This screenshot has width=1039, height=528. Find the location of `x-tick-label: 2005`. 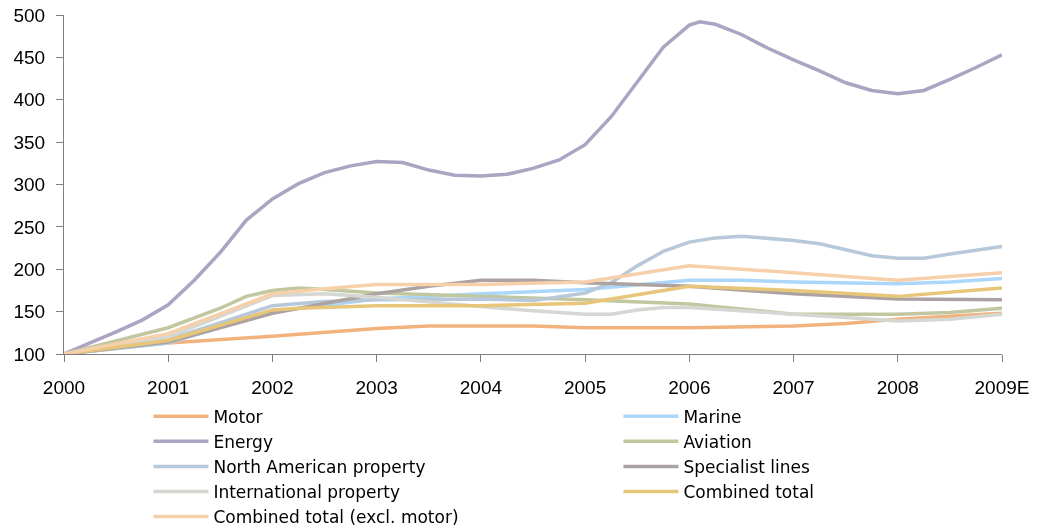

x-tick-label: 2005 is located at coordinates (585, 387).